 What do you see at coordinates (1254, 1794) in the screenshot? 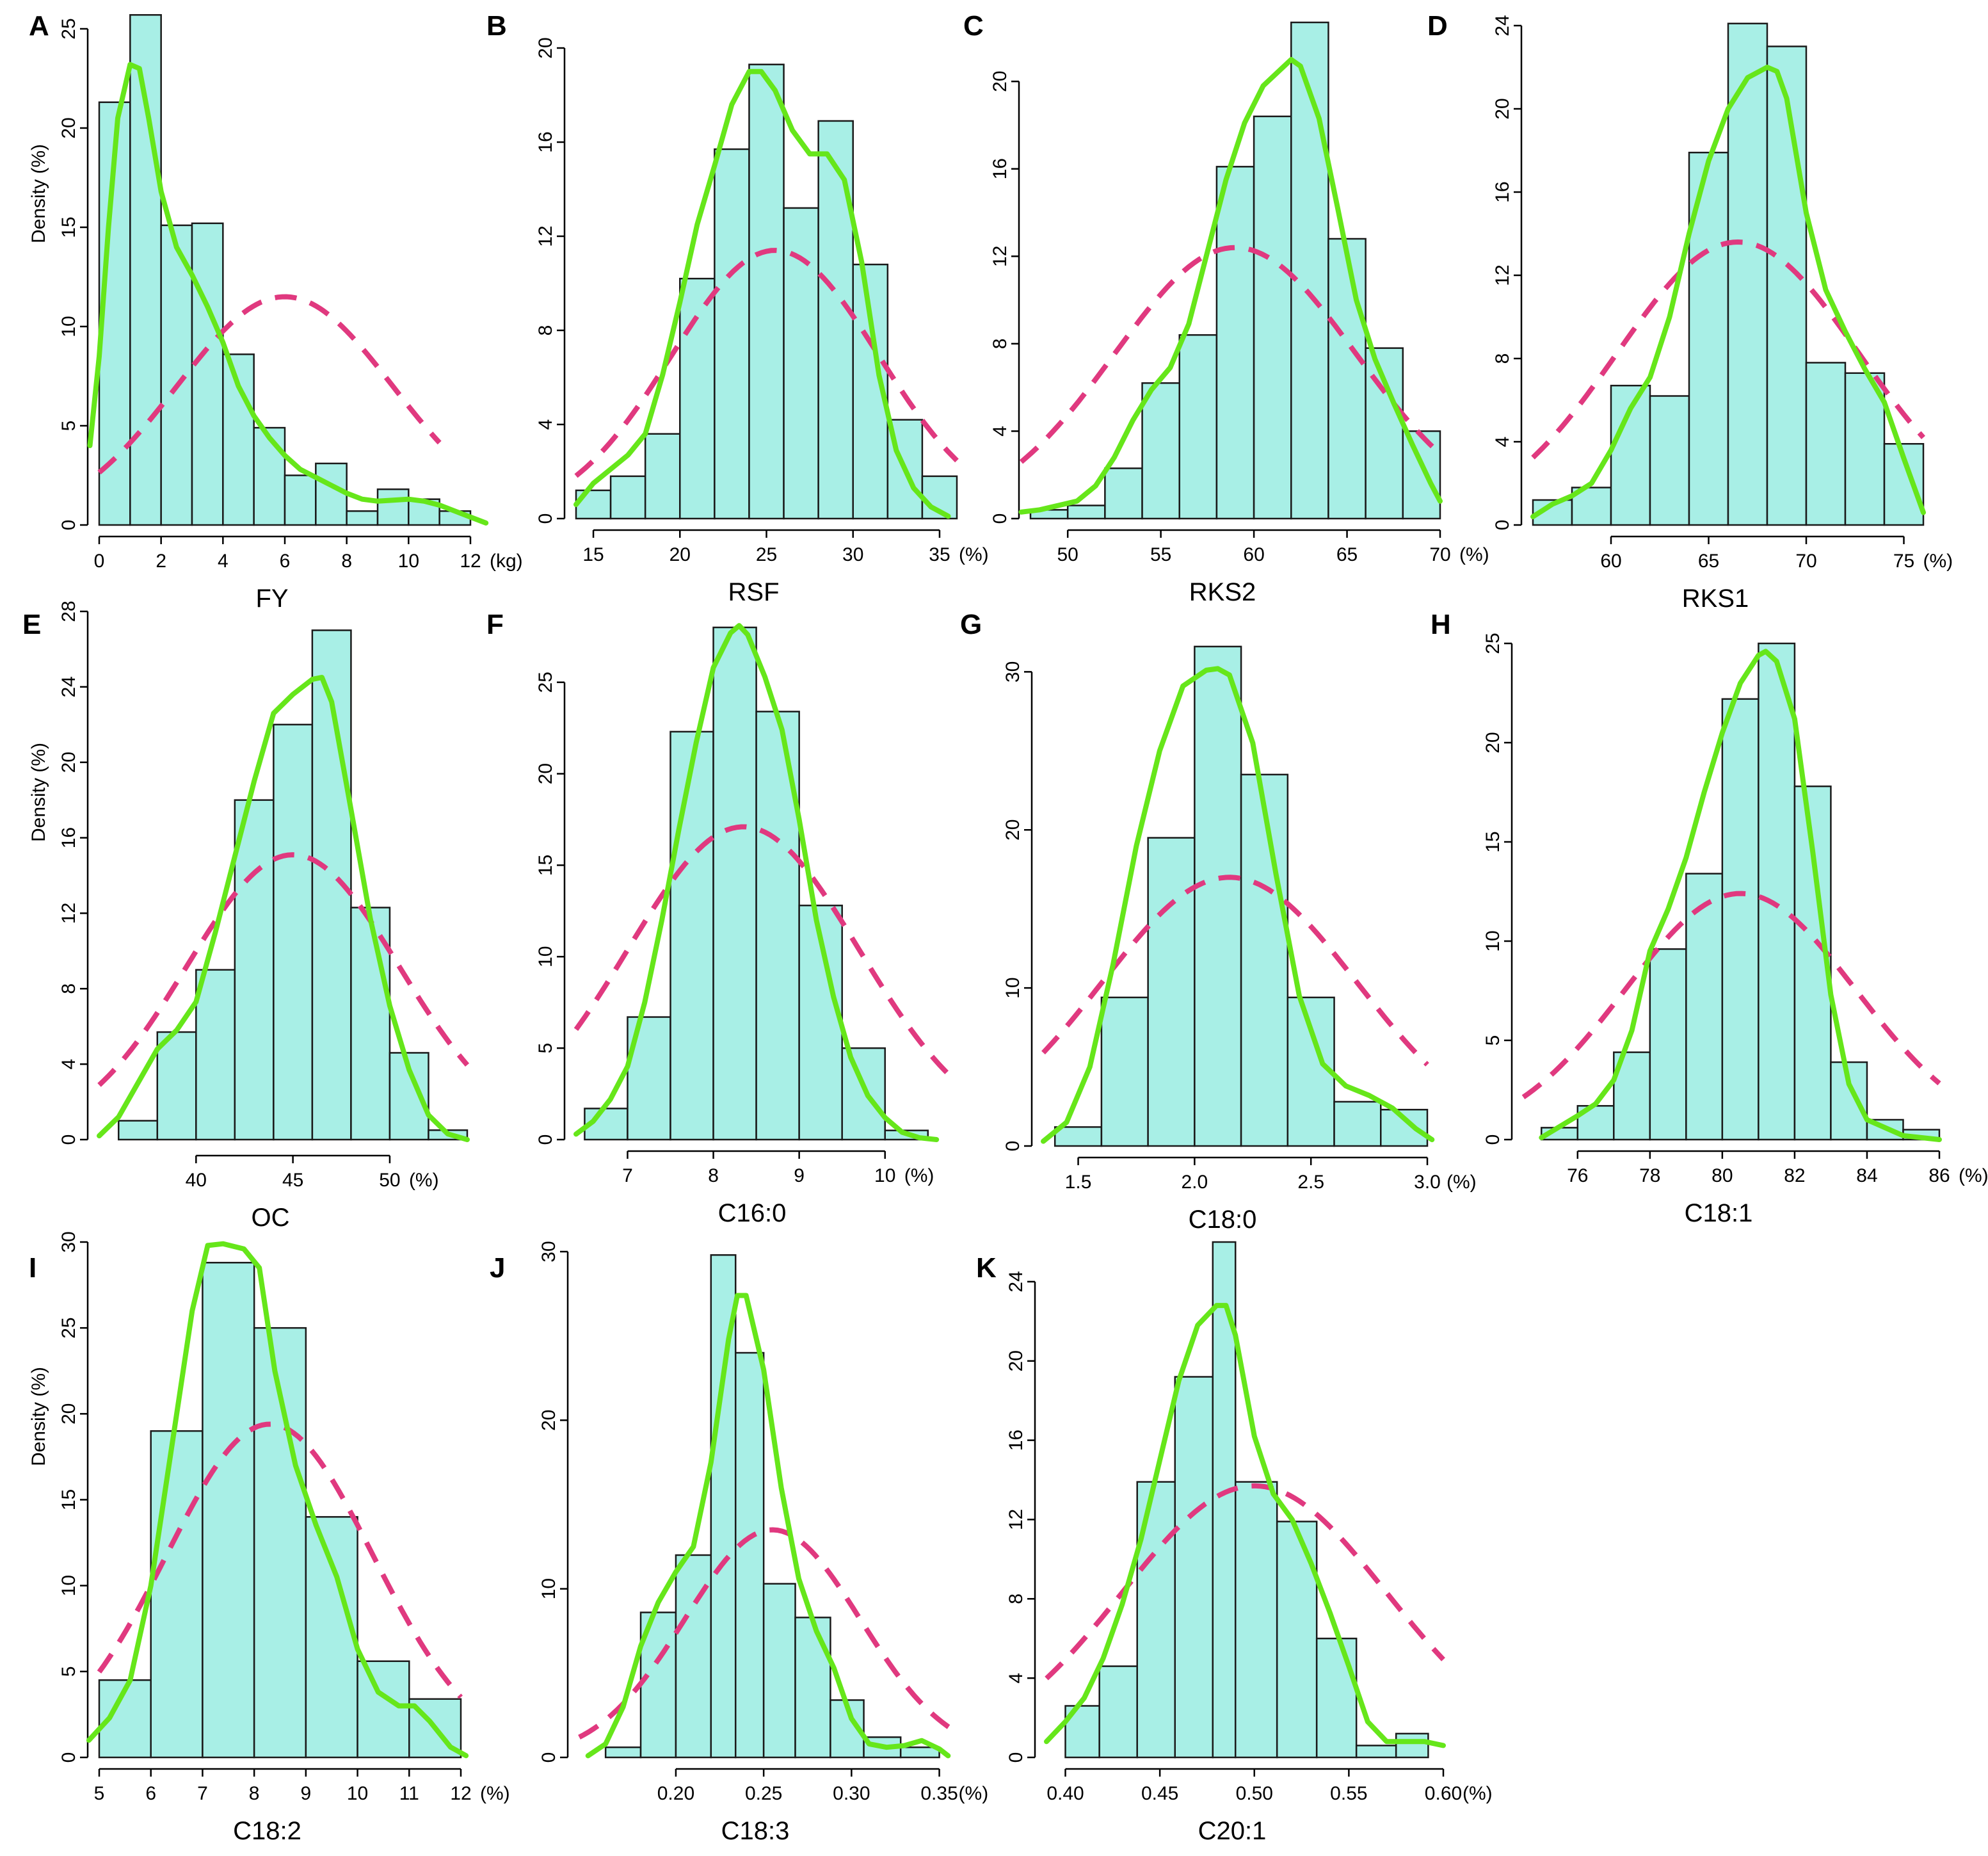
I see `x-tick-label: 0.50` at bounding box center [1254, 1794].